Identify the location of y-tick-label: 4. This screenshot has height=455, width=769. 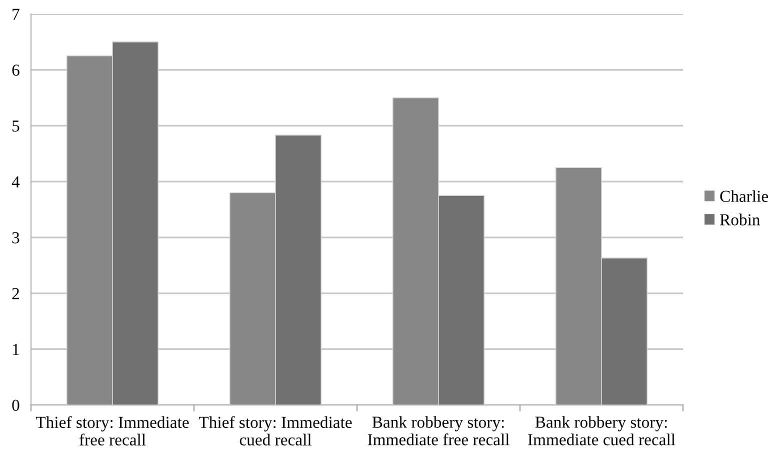
(16, 182).